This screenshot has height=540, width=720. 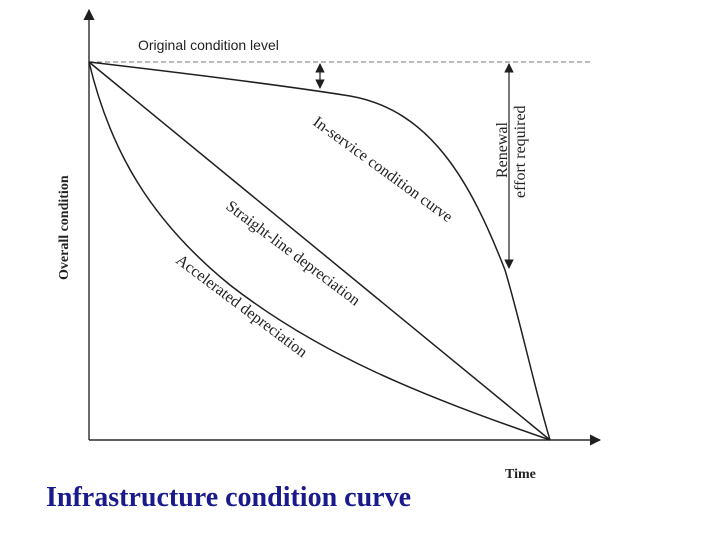 I want to click on y-axis-label: Overall condition, so click(x=64, y=227).